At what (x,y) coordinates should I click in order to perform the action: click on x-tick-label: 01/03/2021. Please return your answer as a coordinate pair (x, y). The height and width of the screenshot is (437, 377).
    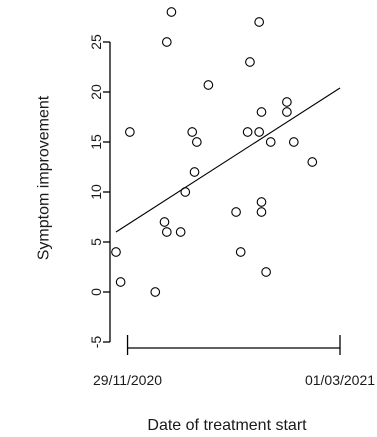
    Looking at the image, I should click on (340, 380).